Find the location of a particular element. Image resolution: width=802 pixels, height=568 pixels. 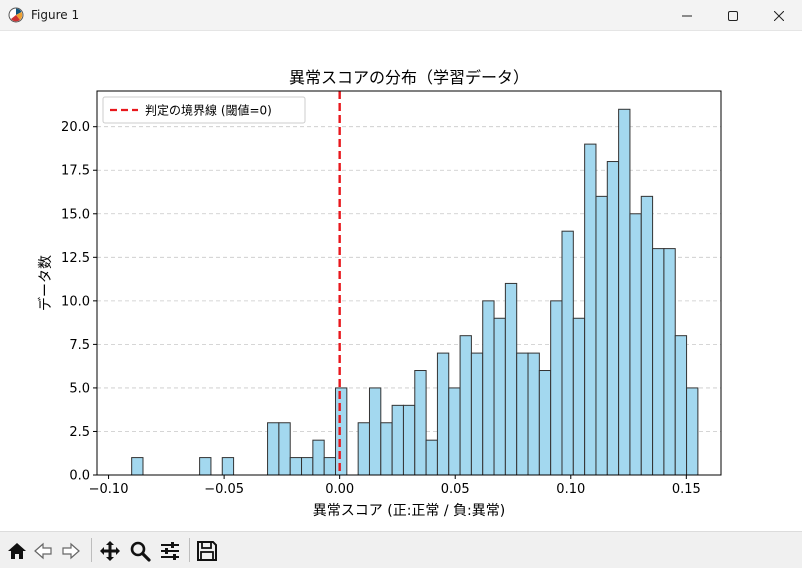

pan-icon is located at coordinates (110, 551).